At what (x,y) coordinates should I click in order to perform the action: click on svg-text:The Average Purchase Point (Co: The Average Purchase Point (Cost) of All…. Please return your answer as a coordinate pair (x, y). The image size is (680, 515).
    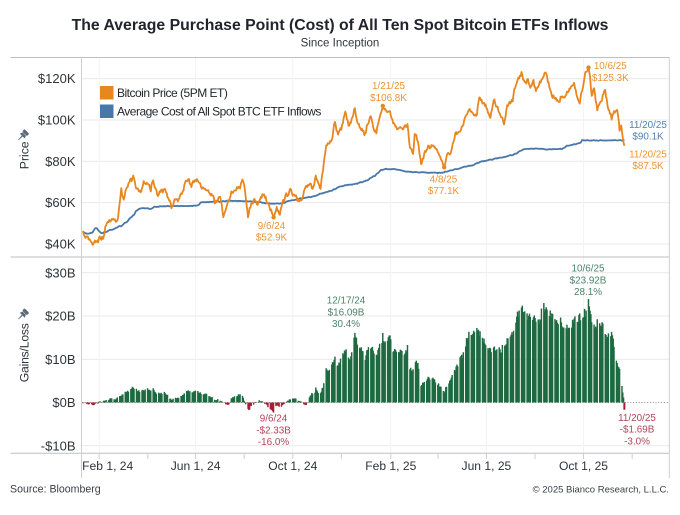
    Looking at the image, I should click on (340, 25).